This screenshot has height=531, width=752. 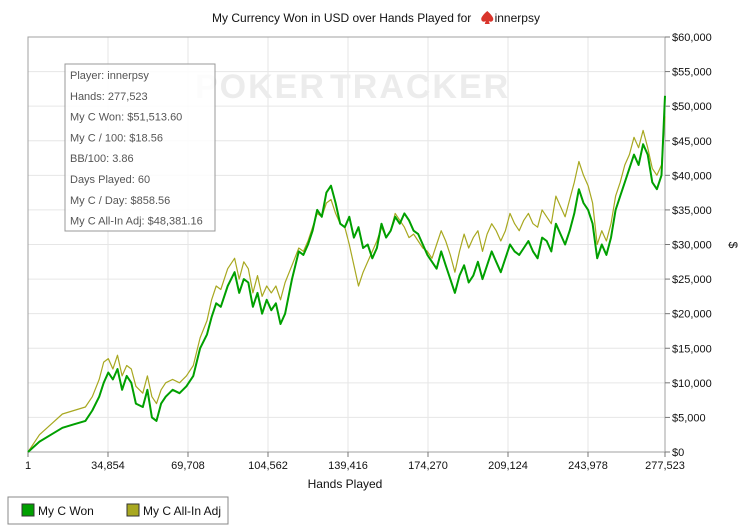 I want to click on y-tick-label: $55,000, so click(x=692, y=73).